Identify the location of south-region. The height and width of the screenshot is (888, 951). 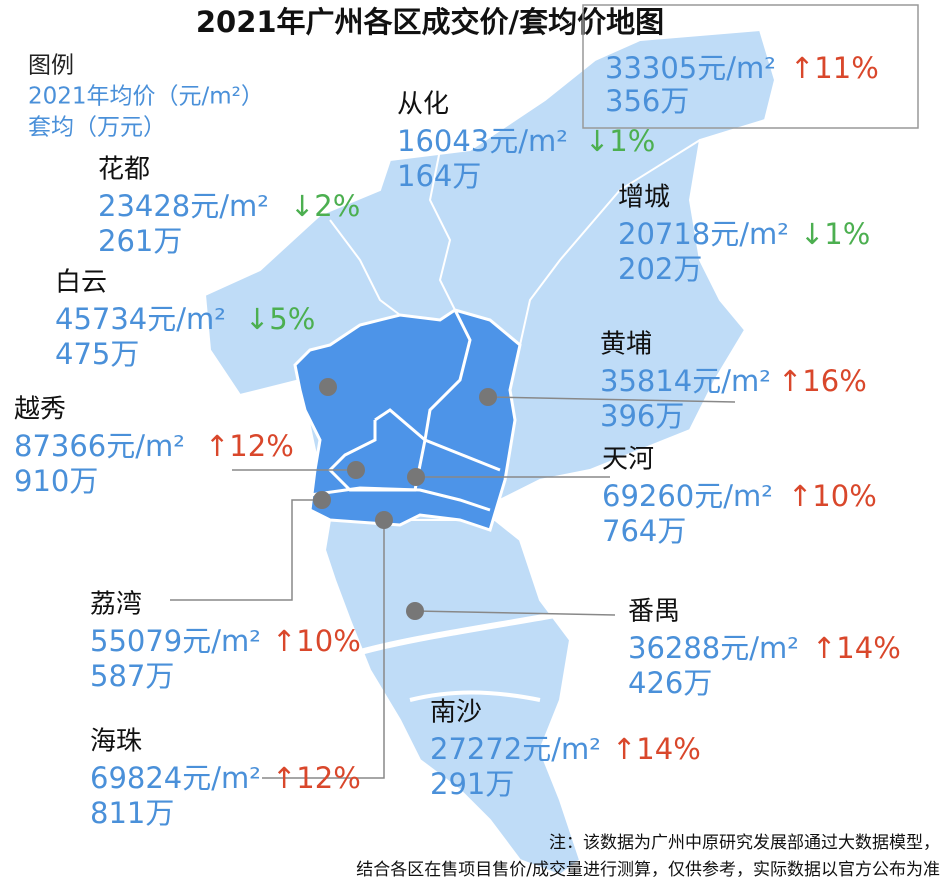
(452, 698).